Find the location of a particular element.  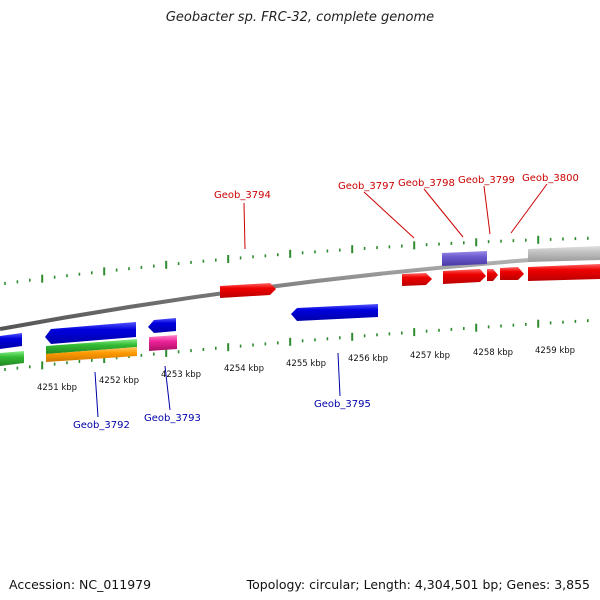

scale-label-4259: 4259 kbp is located at coordinates (555, 351).